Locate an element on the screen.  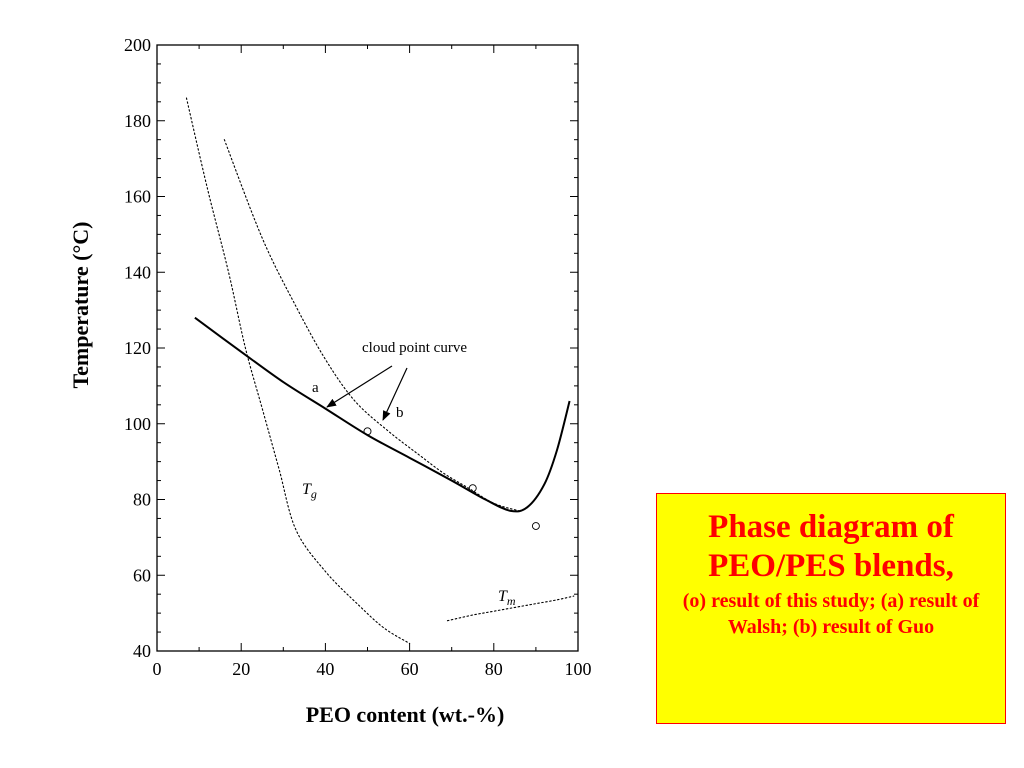
y-axis-title: Temperature (°C) is located at coordinates (80, 304).